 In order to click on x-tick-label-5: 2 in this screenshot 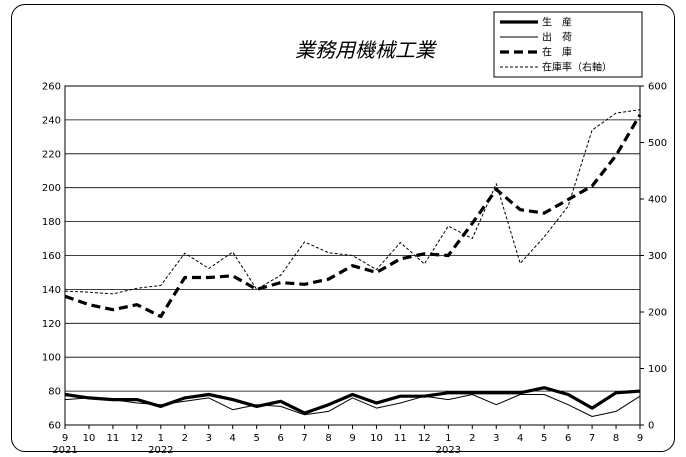, I will do `click(185, 438)`.